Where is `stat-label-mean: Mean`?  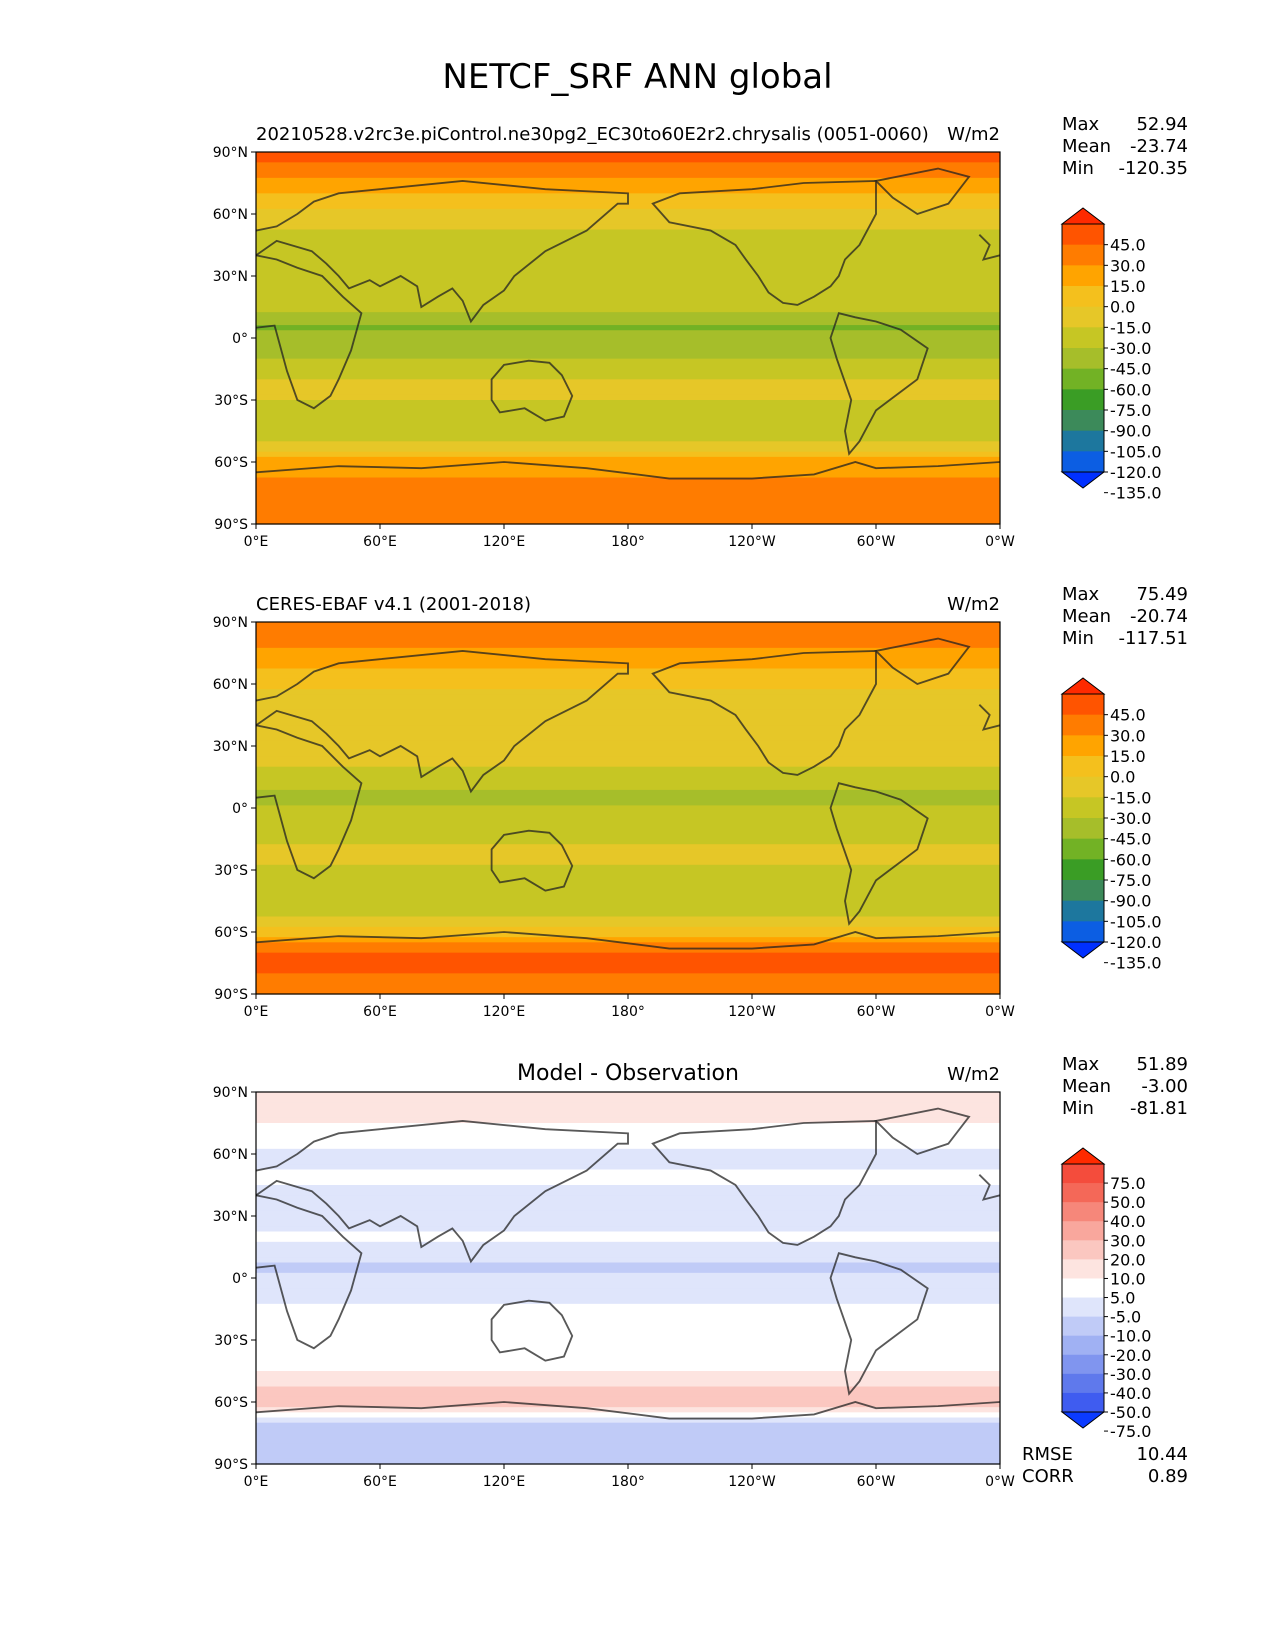
stat-label-mean: Mean is located at coordinates (1086, 146).